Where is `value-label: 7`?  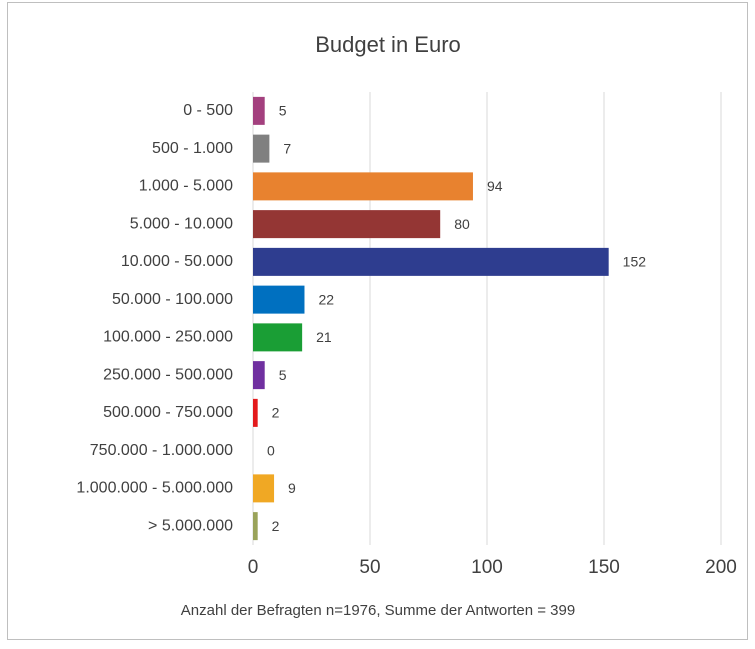 value-label: 7 is located at coordinates (287, 148).